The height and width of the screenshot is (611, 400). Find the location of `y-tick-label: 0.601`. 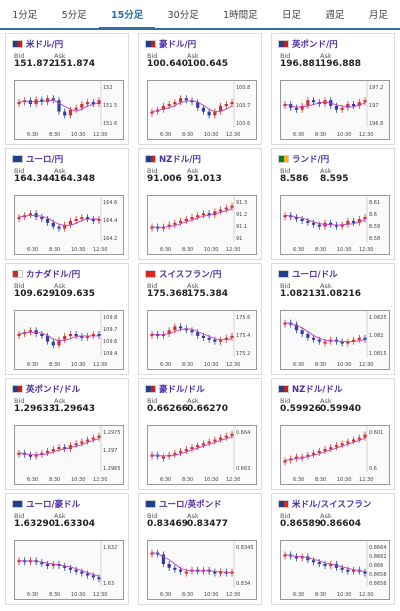

y-tick-label: 0.601 is located at coordinates (376, 433).